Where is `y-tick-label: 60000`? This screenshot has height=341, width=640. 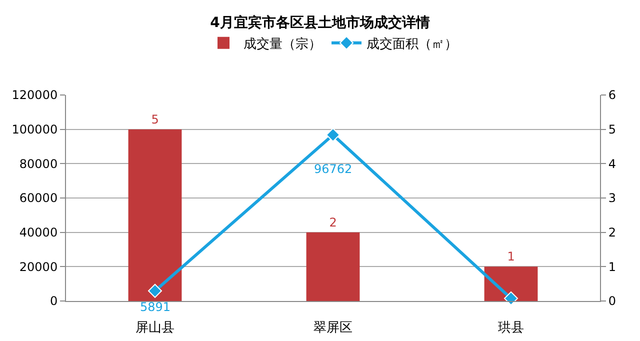
y-tick-label: 60000 is located at coordinates (38, 198).